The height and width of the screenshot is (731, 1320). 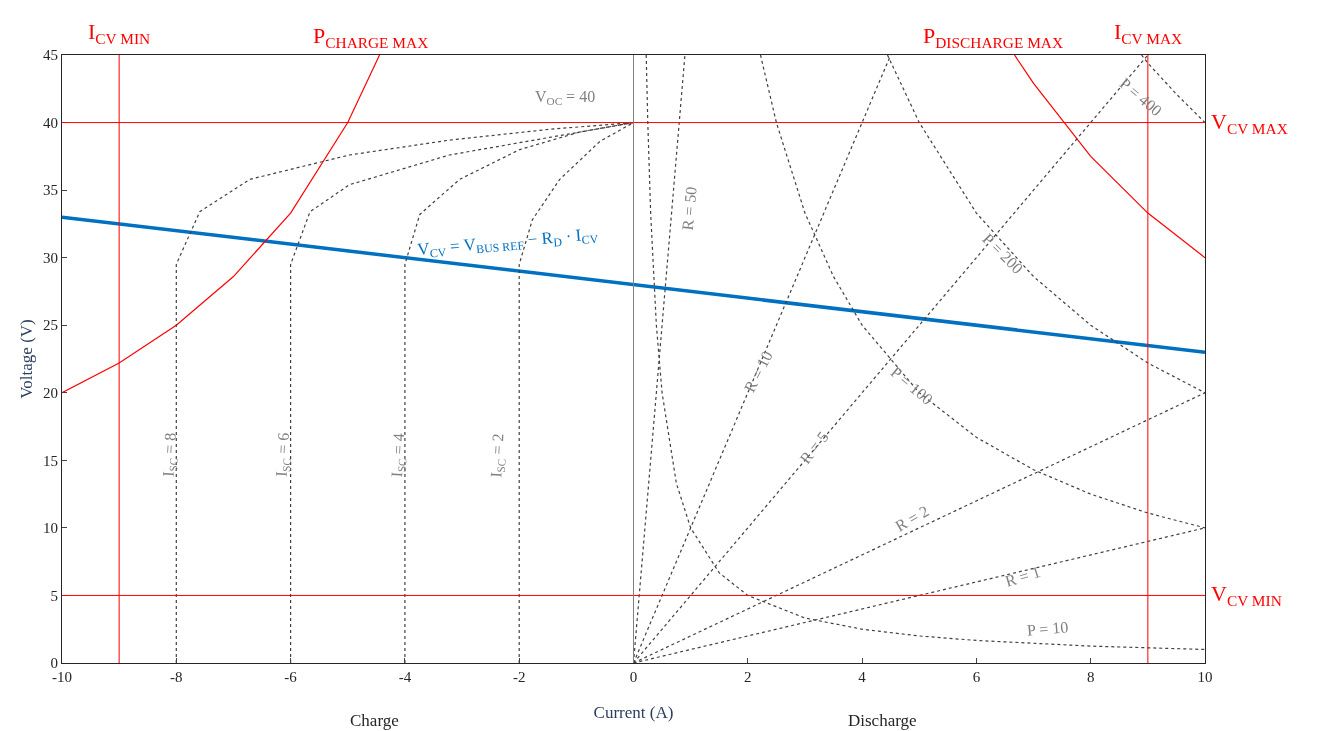 I want to click on x-tick-label: -10, so click(x=62, y=677).